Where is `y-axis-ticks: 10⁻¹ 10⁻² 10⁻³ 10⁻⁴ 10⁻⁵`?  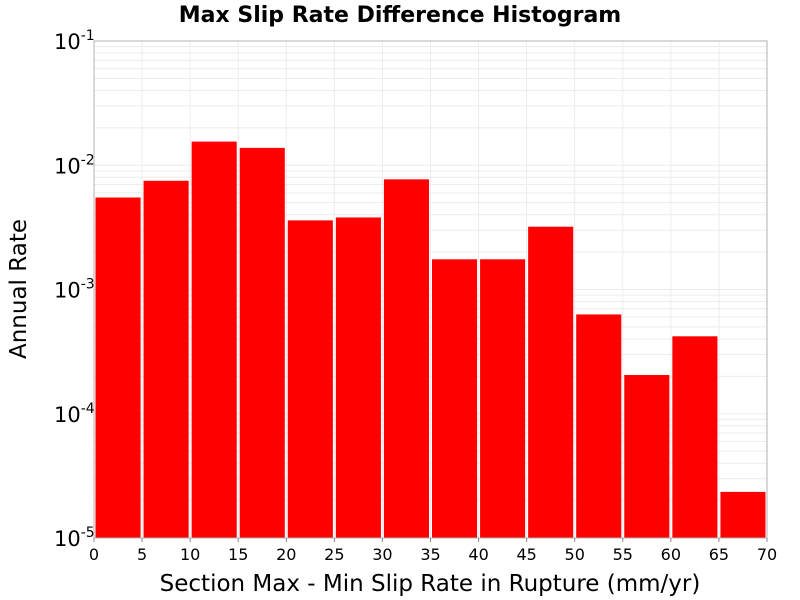
y-axis-ticks: 10⁻¹ 10⁻² 10⁻³ 10⁻⁴ 10⁻⁵ is located at coordinates (74, 289).